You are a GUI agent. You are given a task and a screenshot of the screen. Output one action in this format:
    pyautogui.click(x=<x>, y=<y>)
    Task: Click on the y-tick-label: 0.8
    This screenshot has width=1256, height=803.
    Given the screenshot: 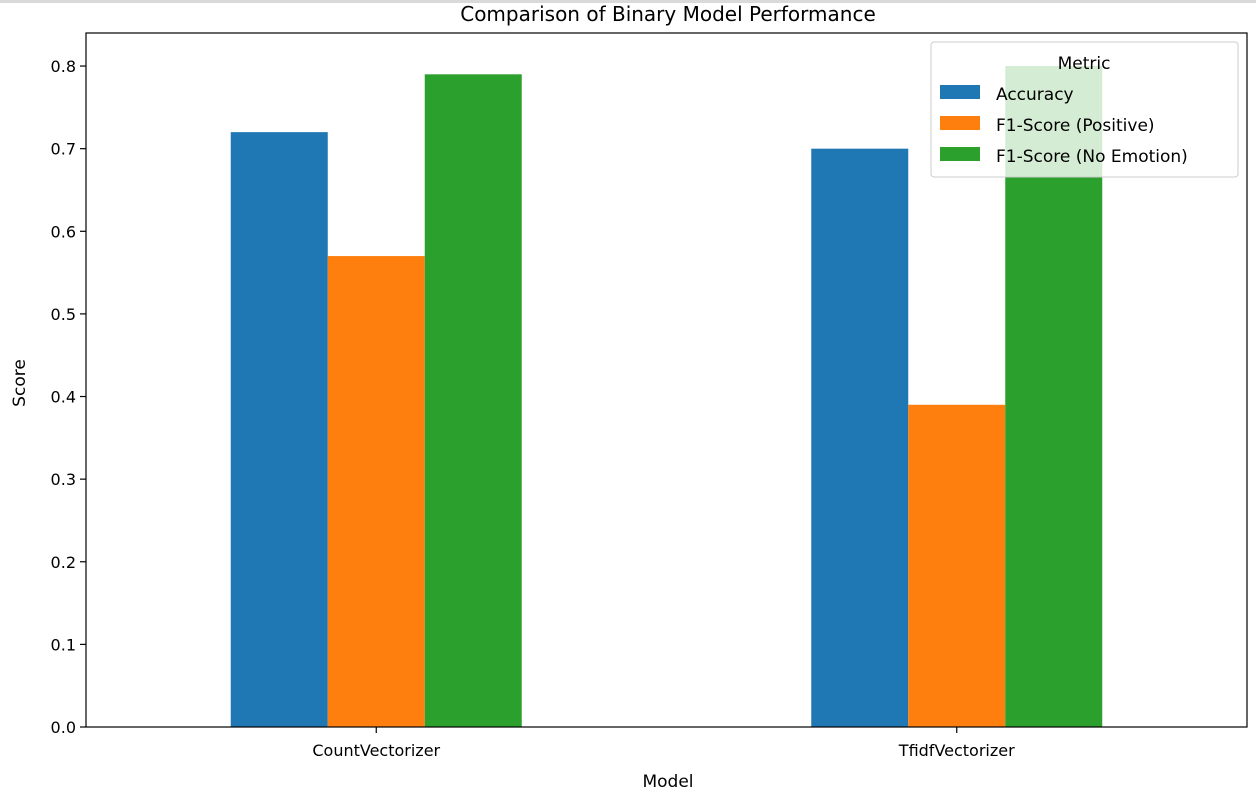 What is the action you would take?
    pyautogui.click(x=63, y=66)
    